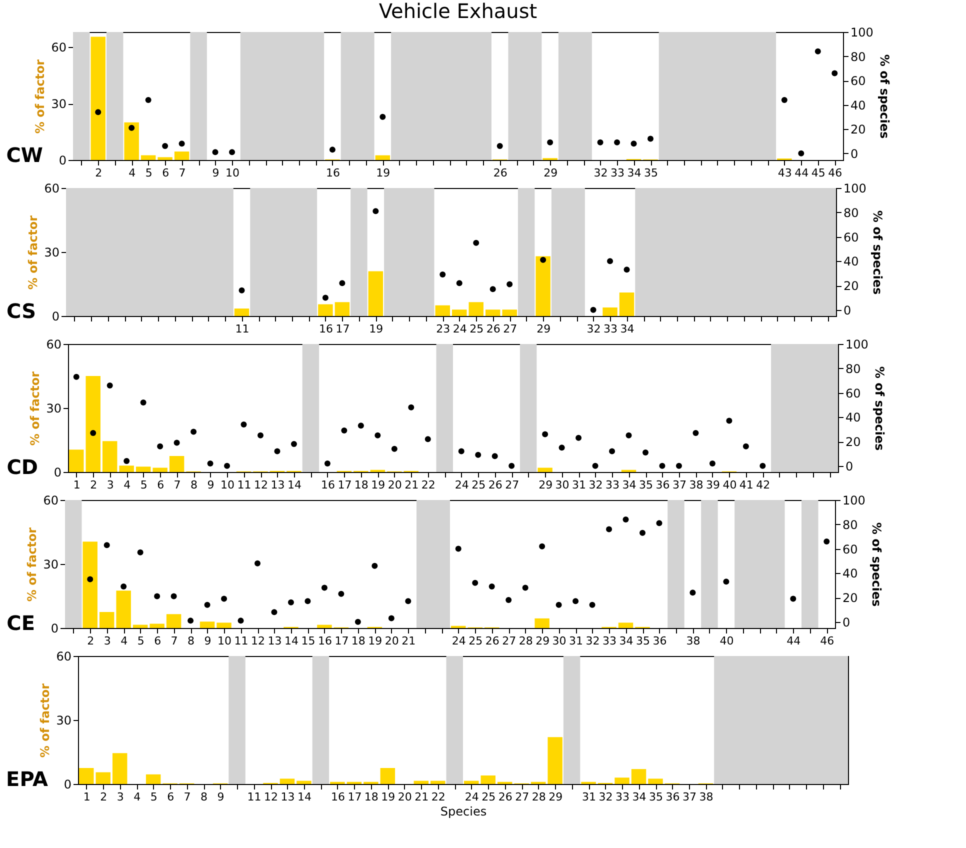 Image resolution: width=966 pixels, height=848 pixels. What do you see at coordinates (110, 485) in the screenshot?
I see `x-tick-label: 3` at bounding box center [110, 485].